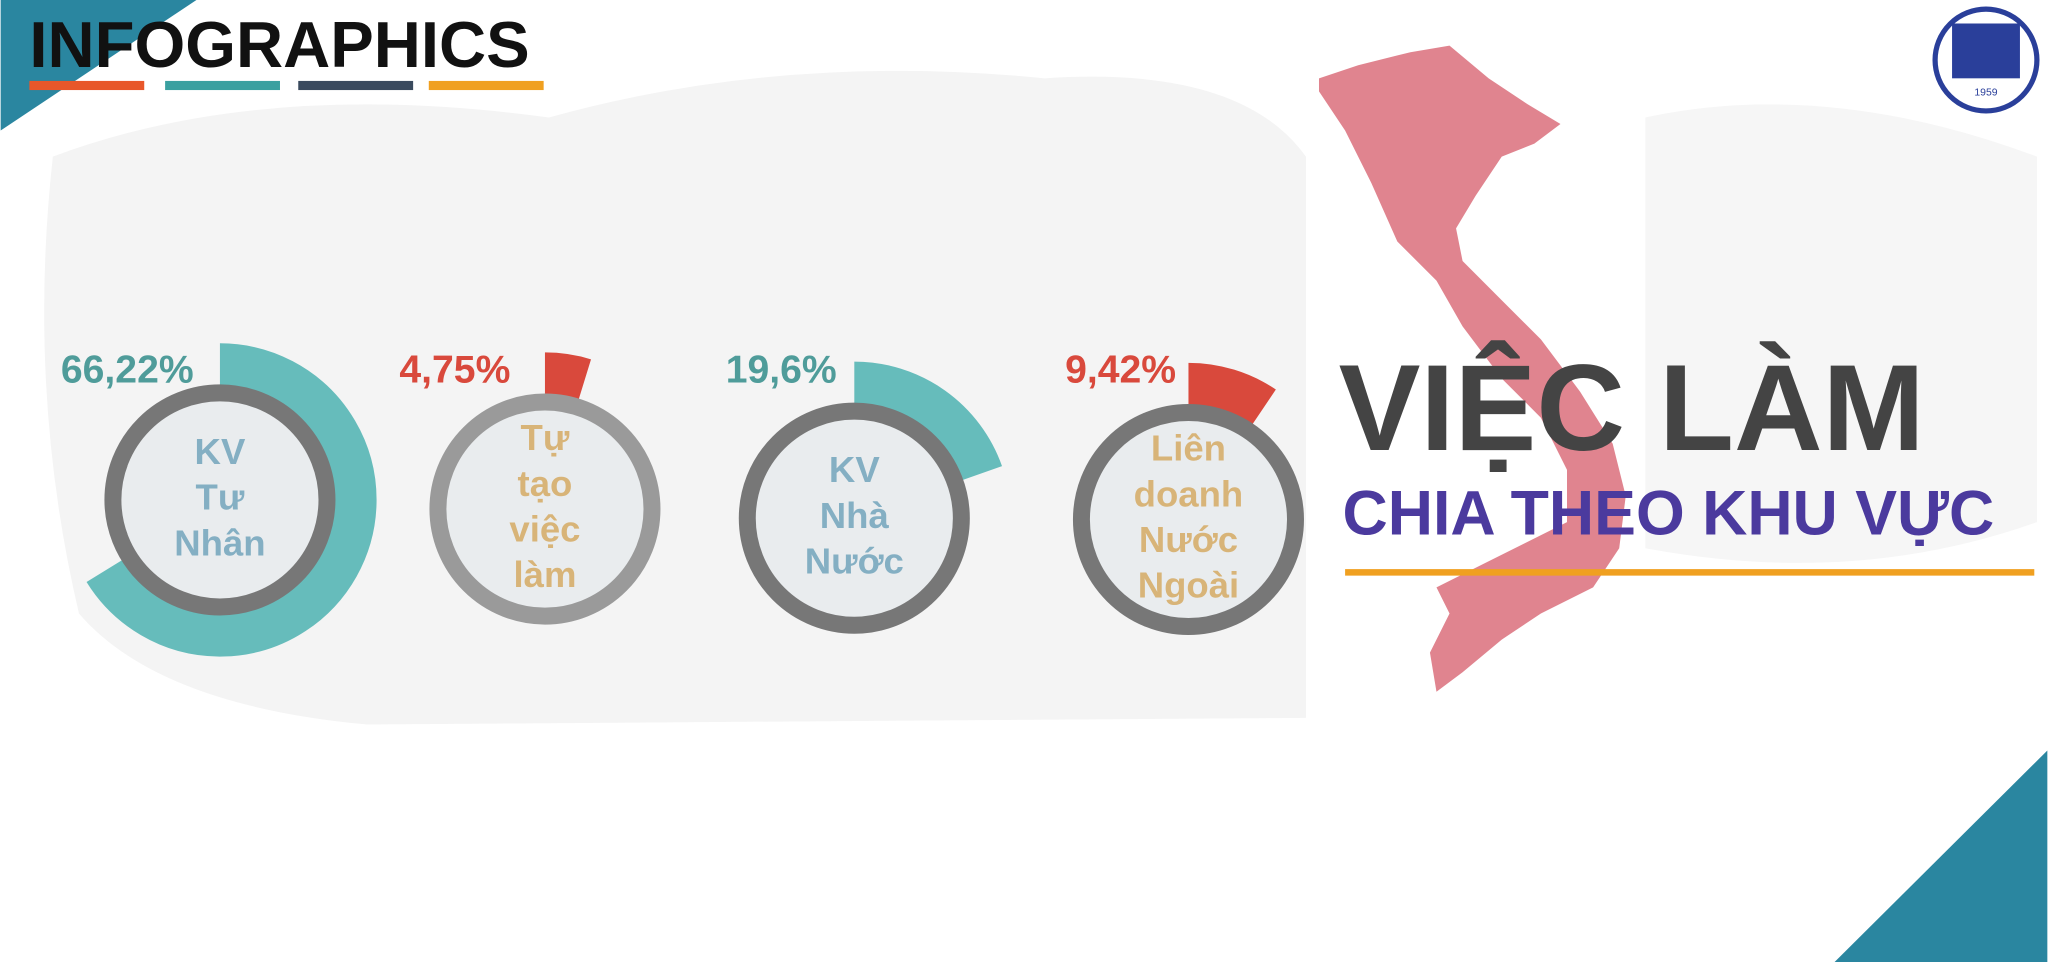 The image size is (2048, 962). What do you see at coordinates (1841, 333) in the screenshot?
I see `background-map` at bounding box center [1841, 333].